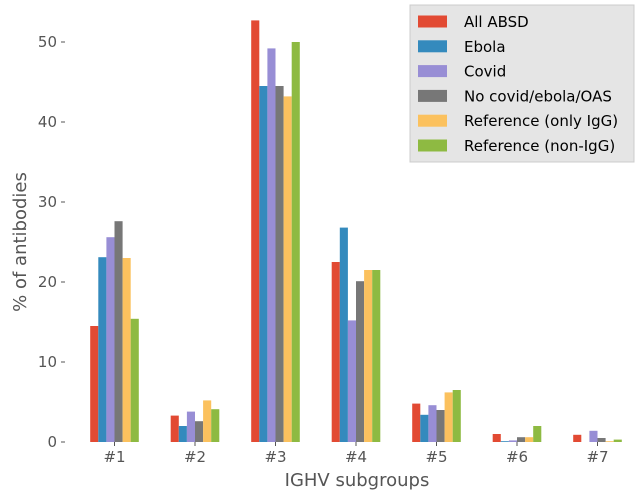  What do you see at coordinates (538, 96) in the screenshot?
I see `legend-entry: No covid/ebola/OAS` at bounding box center [538, 96].